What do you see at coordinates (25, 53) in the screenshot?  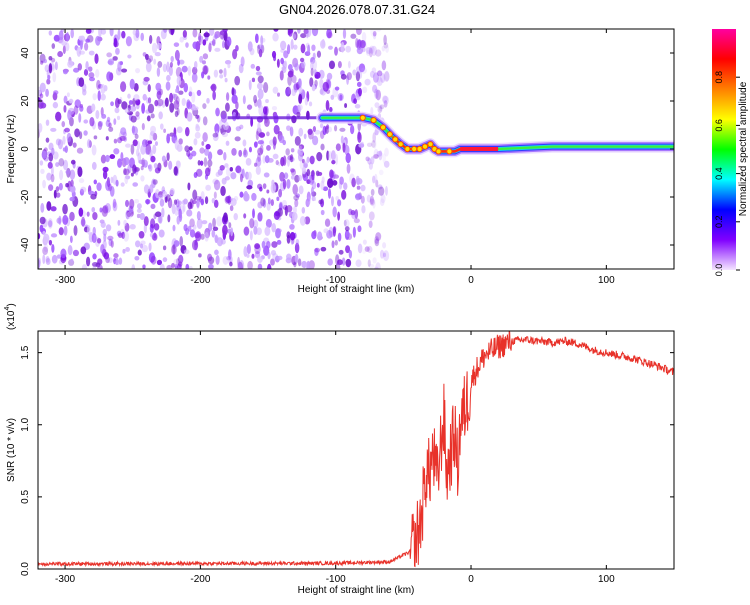 I see `y-tick-label: 40` at bounding box center [25, 53].